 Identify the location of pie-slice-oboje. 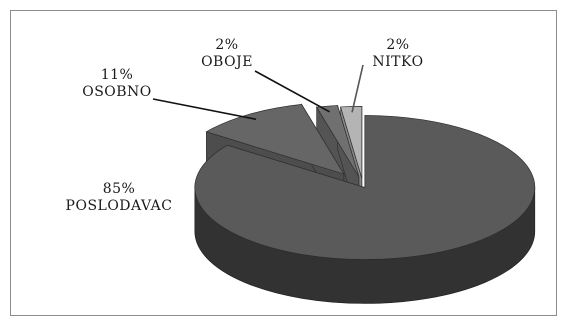
(338, 141).